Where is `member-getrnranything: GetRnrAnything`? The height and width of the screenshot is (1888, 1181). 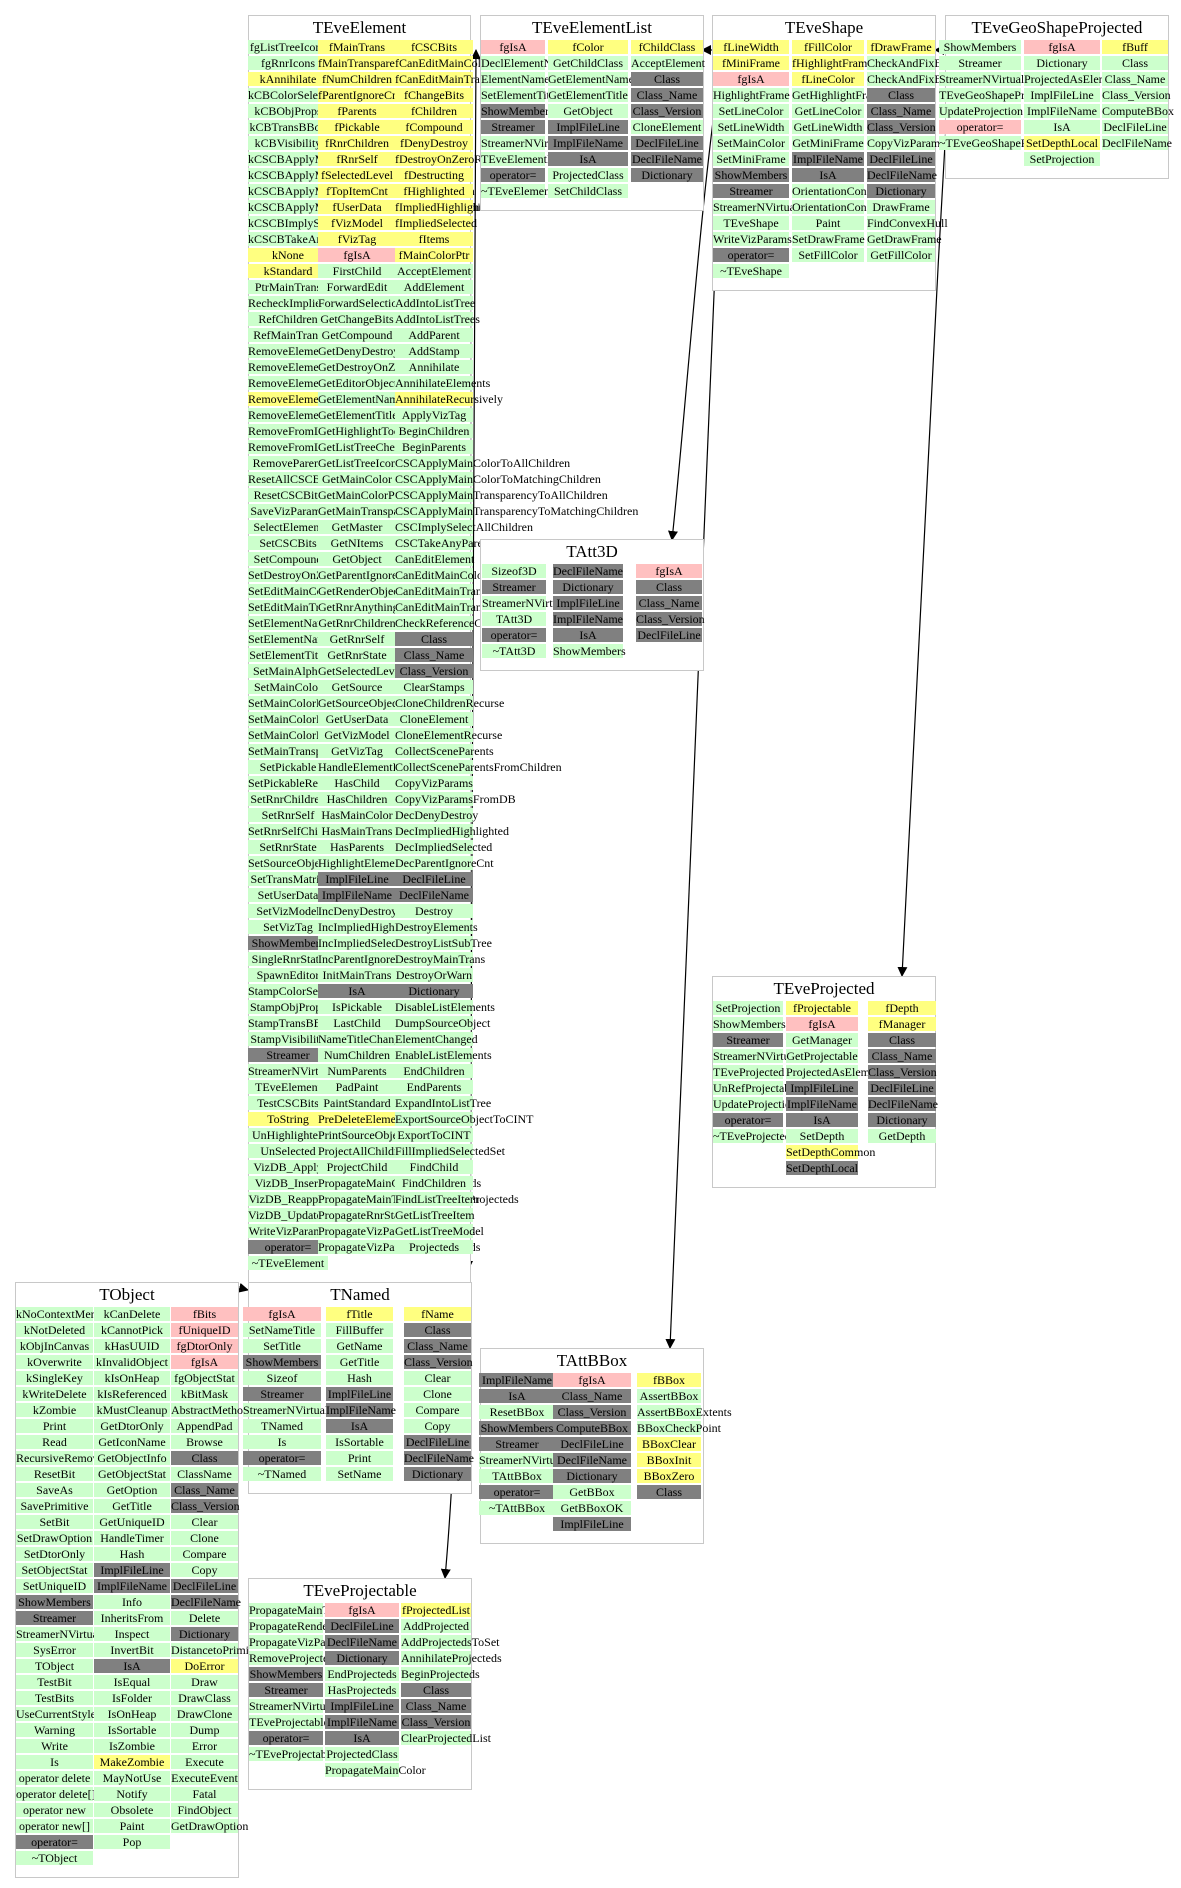 member-getrnranything: GetRnrAnything is located at coordinates (358, 607).